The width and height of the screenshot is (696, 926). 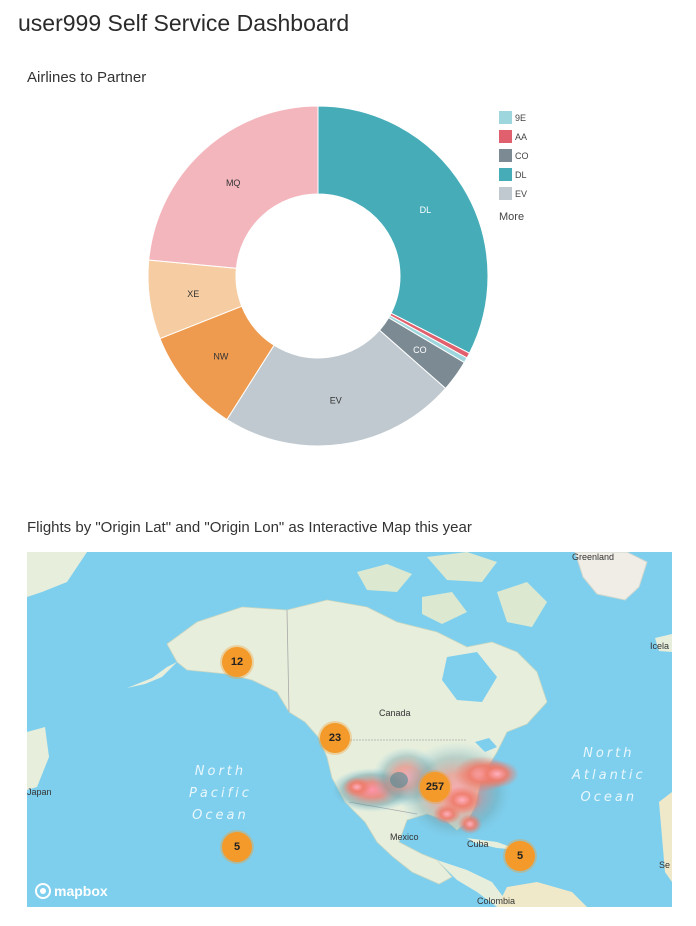 I want to click on label-north-atlantic-ocean: North Atlantic Ocean, so click(x=609, y=775).